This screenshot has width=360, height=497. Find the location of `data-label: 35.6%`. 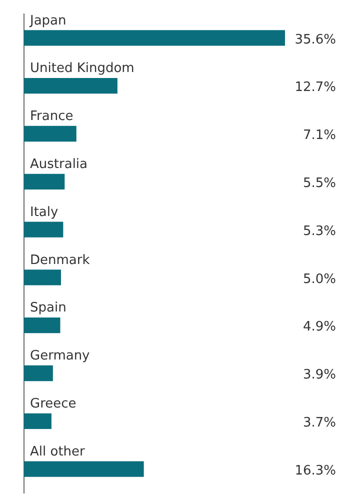

data-label: 35.6% is located at coordinates (315, 40).